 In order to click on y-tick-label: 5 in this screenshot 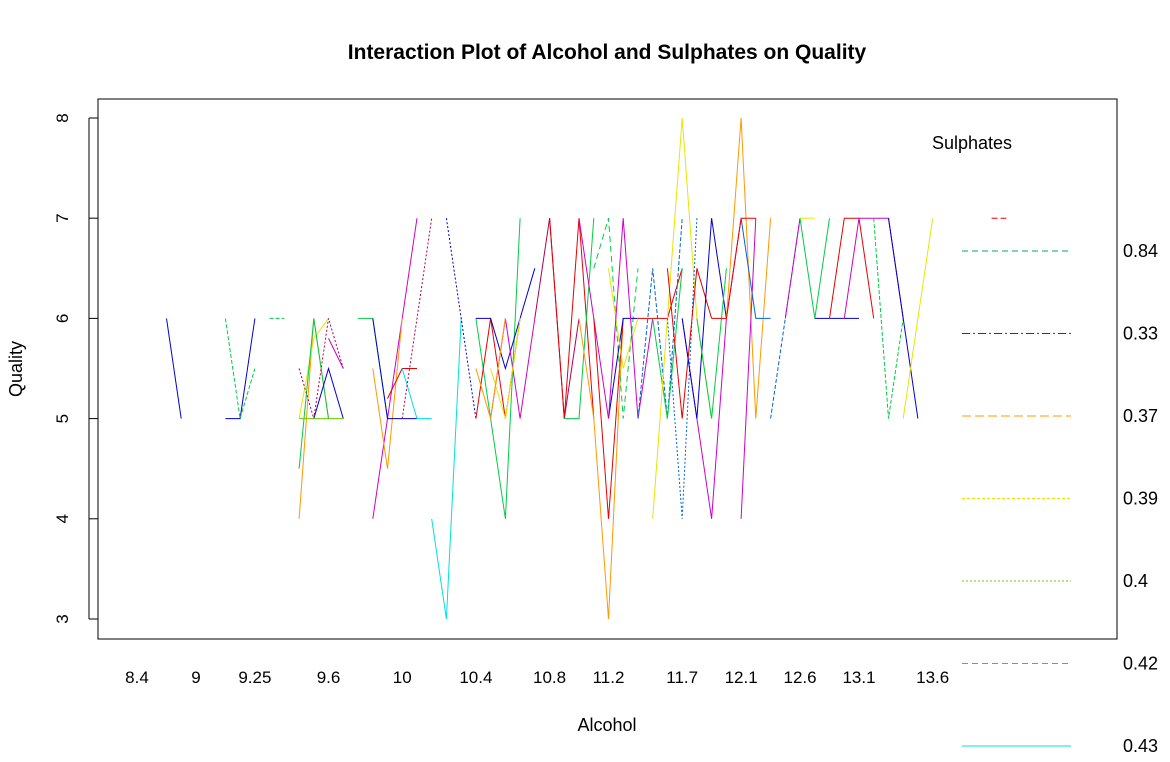, I will do `click(62, 418)`.